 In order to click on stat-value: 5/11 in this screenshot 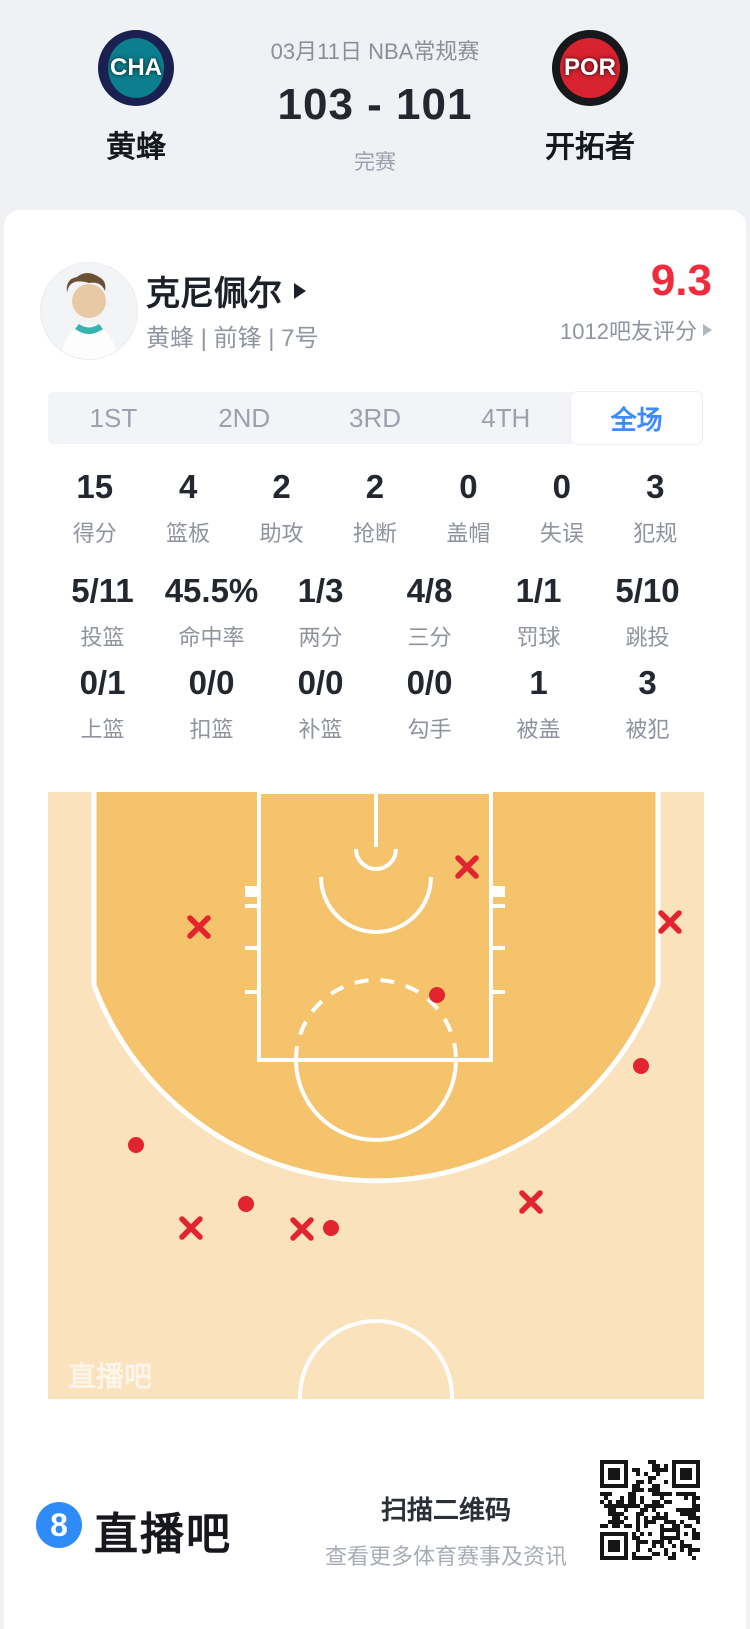, I will do `click(102, 590)`.